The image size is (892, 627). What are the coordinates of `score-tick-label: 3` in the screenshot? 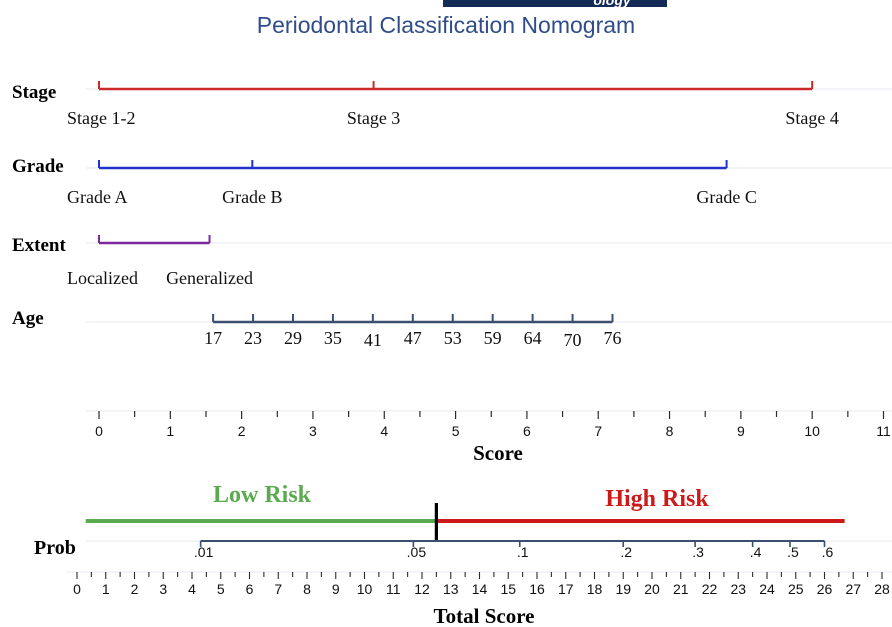 It's located at (313, 431).